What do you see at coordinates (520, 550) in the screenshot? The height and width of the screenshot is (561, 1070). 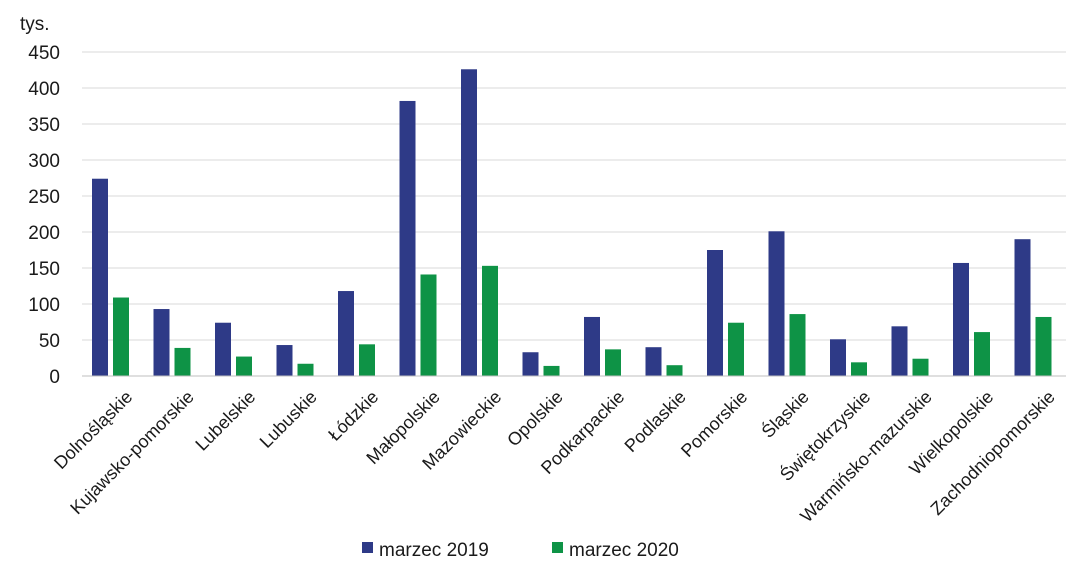 I see `legend: marzec 2019 marzec 2020` at bounding box center [520, 550].